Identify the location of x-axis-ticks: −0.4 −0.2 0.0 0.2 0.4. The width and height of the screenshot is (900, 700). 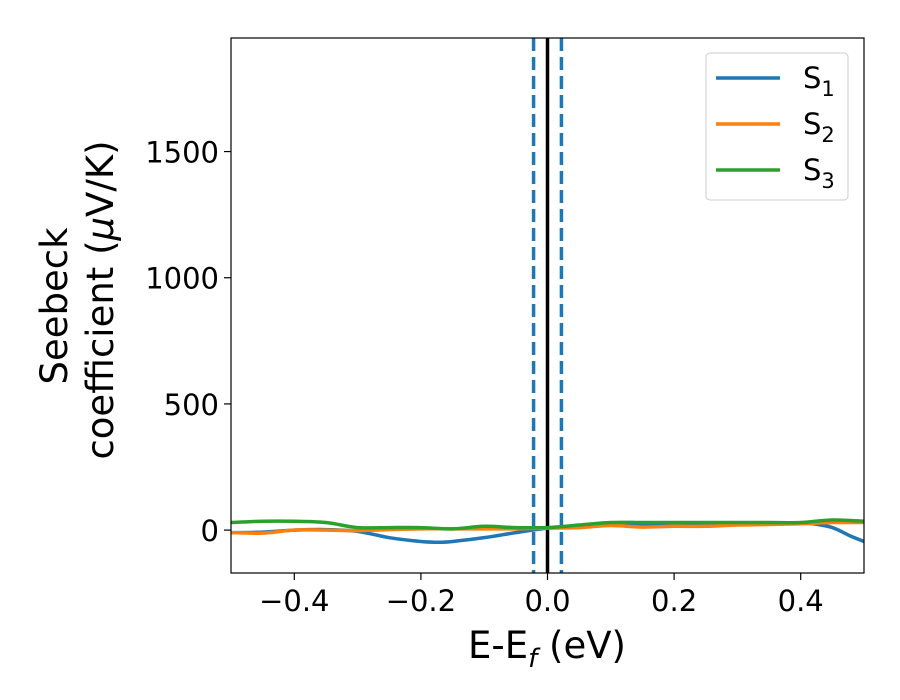
(541, 595).